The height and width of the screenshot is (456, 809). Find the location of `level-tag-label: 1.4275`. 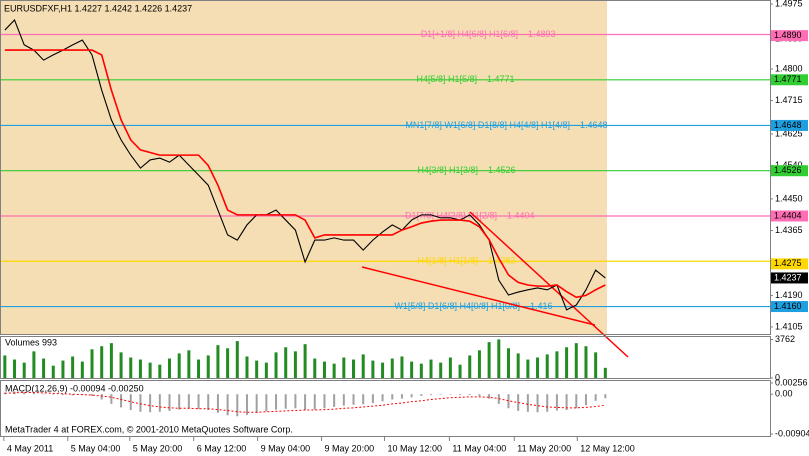

level-tag-label: 1.4275 is located at coordinates (788, 263).